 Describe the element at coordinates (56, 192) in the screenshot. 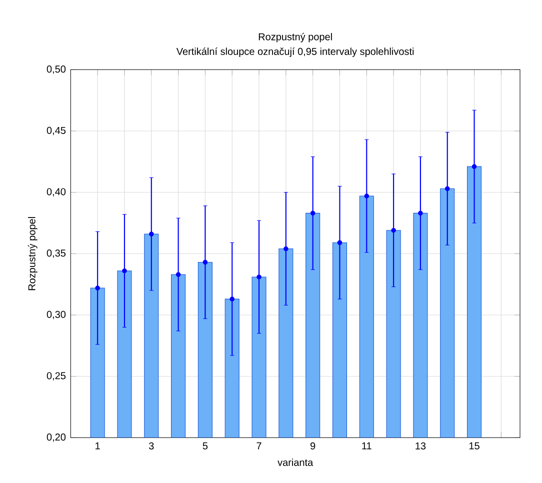

I see `y-tick-label: 0,40` at that location.